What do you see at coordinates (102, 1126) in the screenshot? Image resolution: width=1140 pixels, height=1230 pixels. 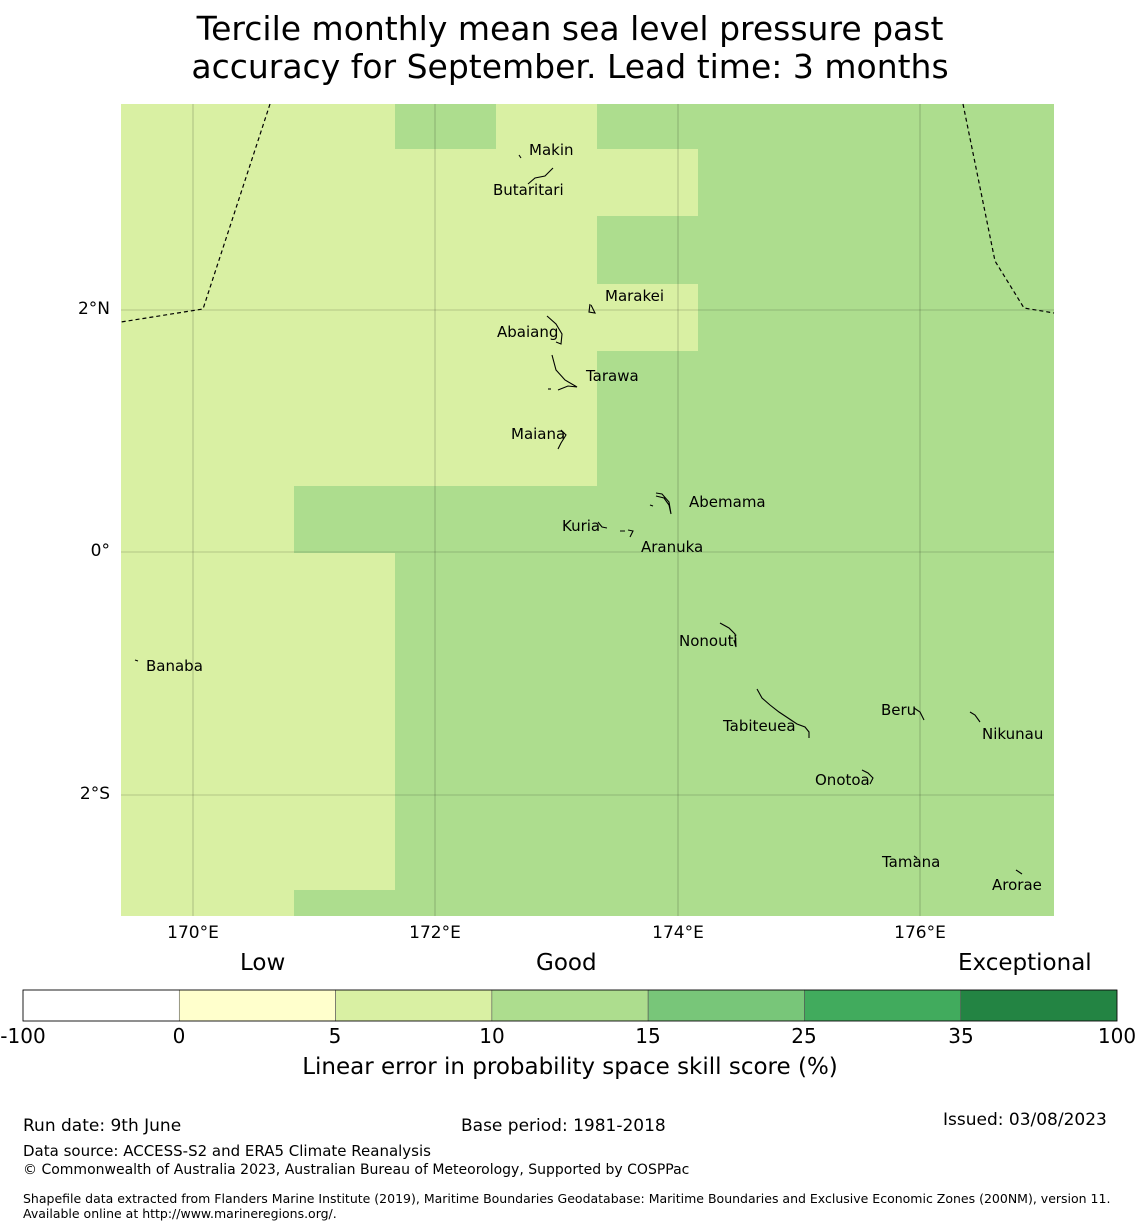 I see `run-date: Run date: 9th June` at bounding box center [102, 1126].